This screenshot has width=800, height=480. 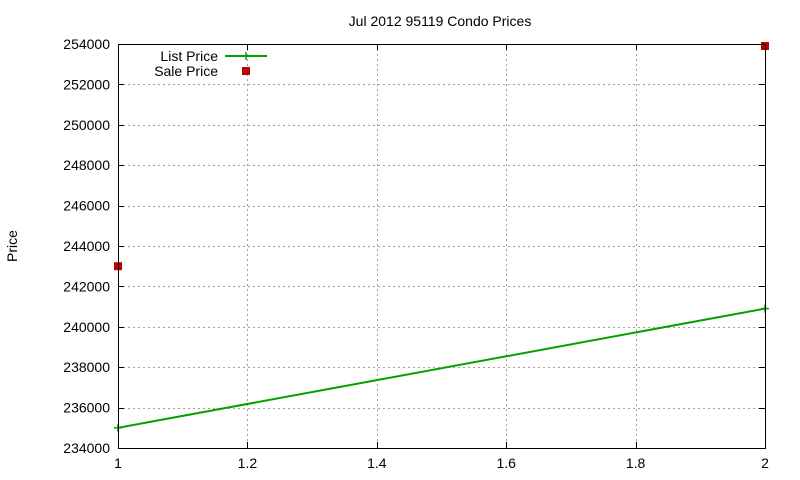 What do you see at coordinates (86, 84) in the screenshot?
I see `y-tick-label: 252000` at bounding box center [86, 84].